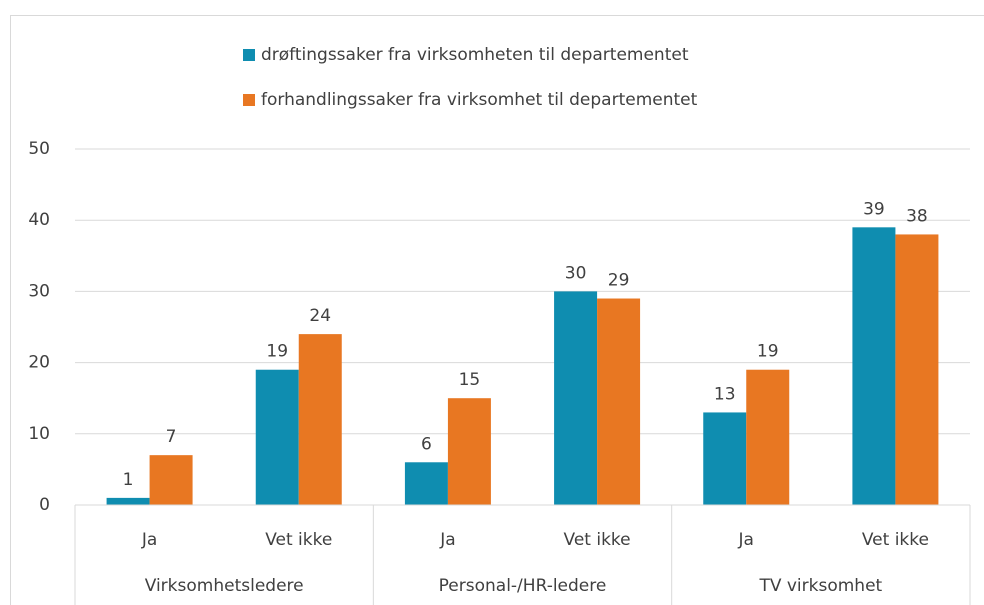 This screenshot has width=984, height=605. What do you see at coordinates (39, 291) in the screenshot?
I see `y-tick-label: 30` at bounding box center [39, 291].